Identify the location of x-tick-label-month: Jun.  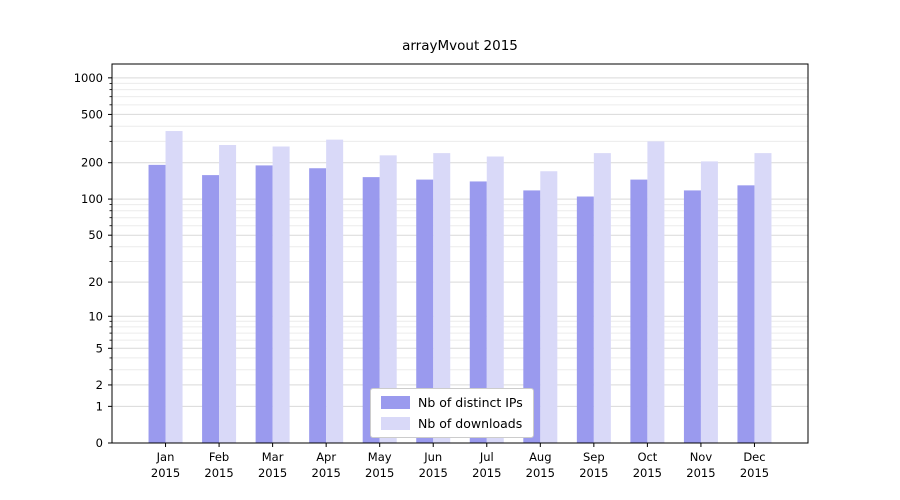
(432, 457).